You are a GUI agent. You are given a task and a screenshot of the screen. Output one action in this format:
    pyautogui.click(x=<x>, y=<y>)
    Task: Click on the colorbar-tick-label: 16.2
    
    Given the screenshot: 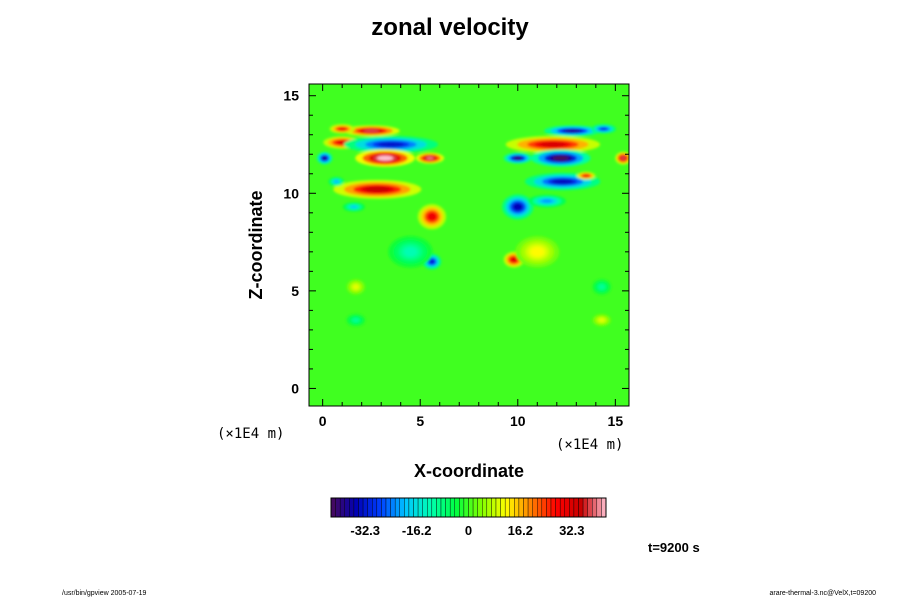 What is the action you would take?
    pyautogui.click(x=520, y=530)
    